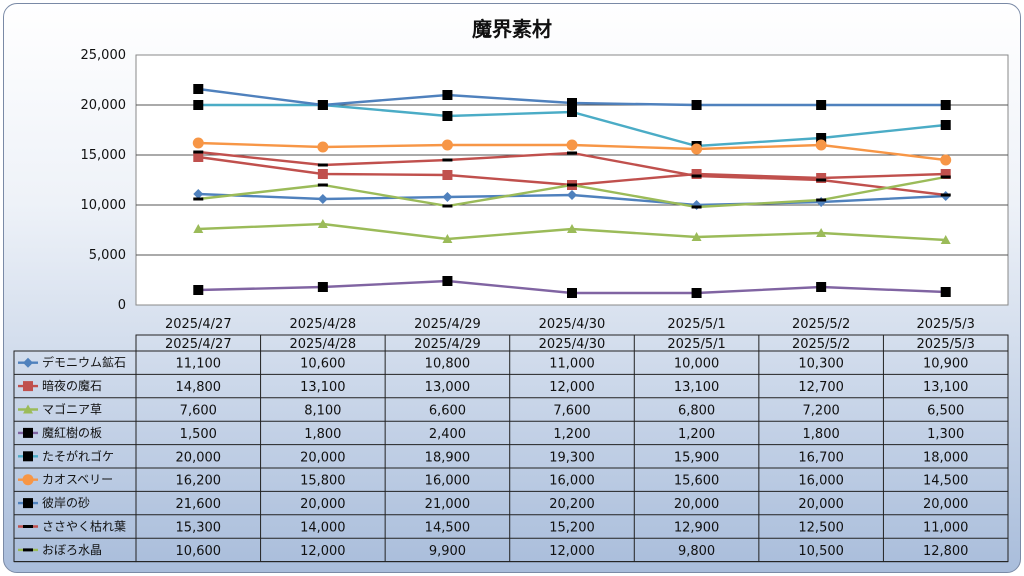 This screenshot has height=576, width=1024. What do you see at coordinates (448, 528) in the screenshot?
I see `table-value-cell: 14,500` at bounding box center [448, 528].